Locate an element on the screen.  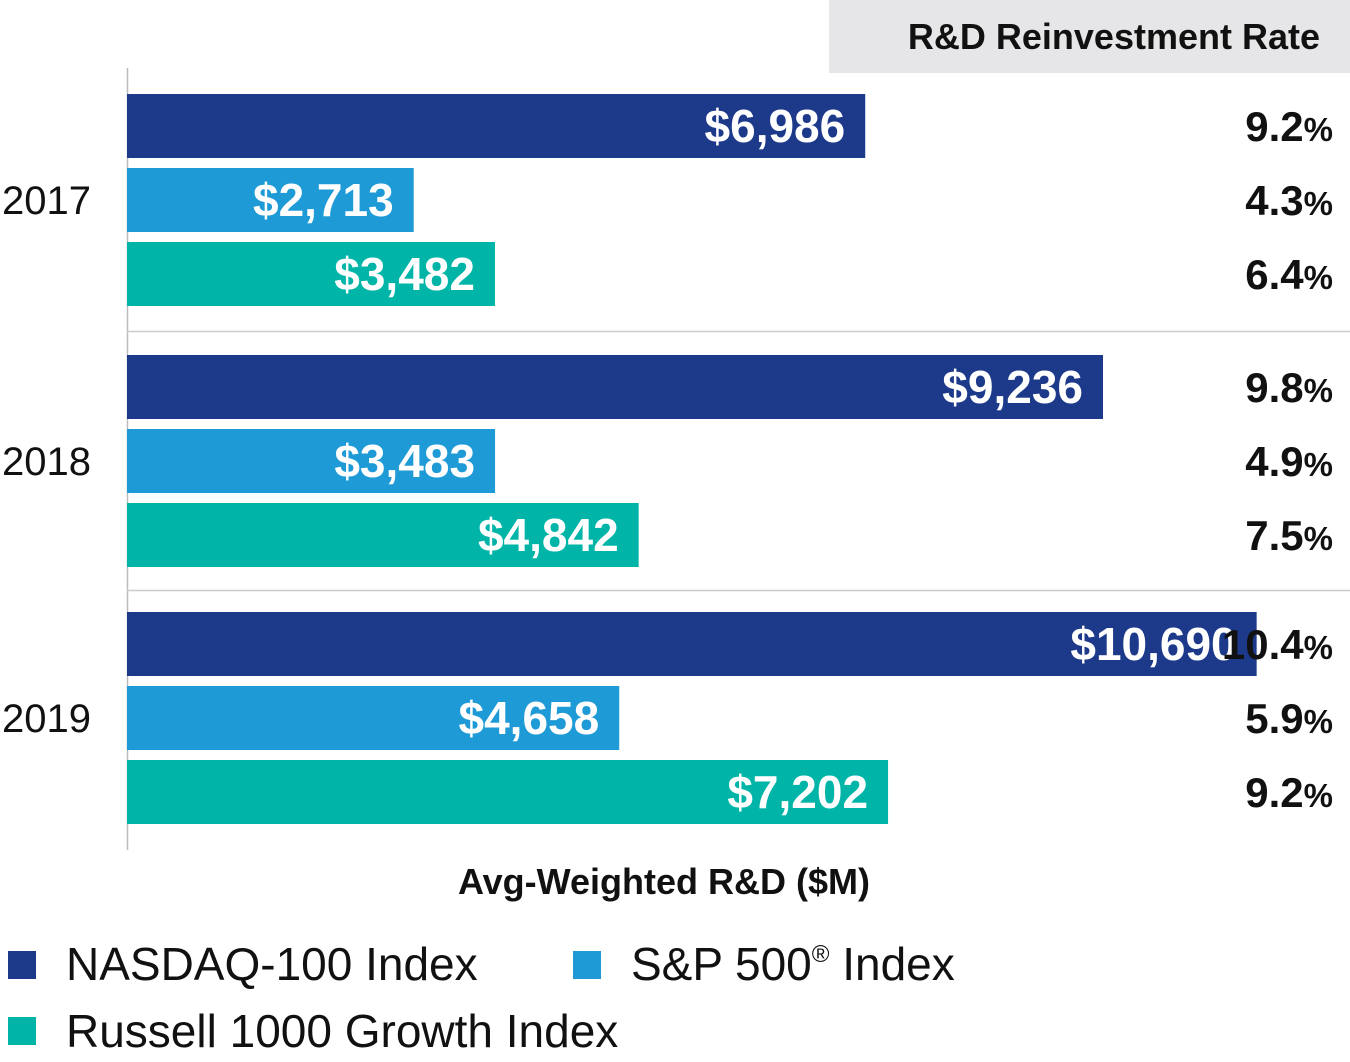
rate-s-p-500-2018: 4.9% is located at coordinates (1289, 461).